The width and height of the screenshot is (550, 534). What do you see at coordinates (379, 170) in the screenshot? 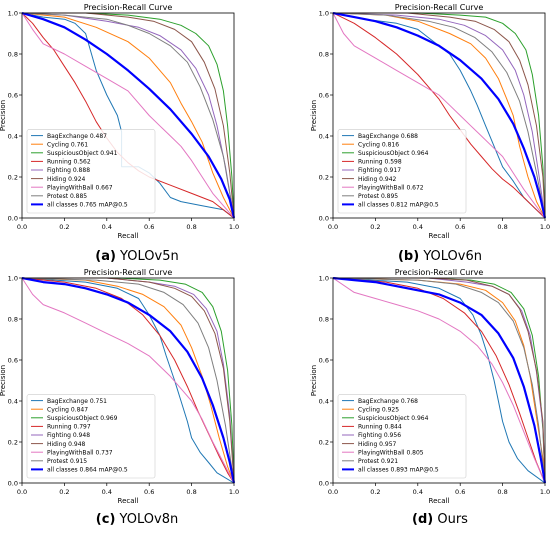
I see `legend-entry: Fighting 0.917` at bounding box center [379, 170].